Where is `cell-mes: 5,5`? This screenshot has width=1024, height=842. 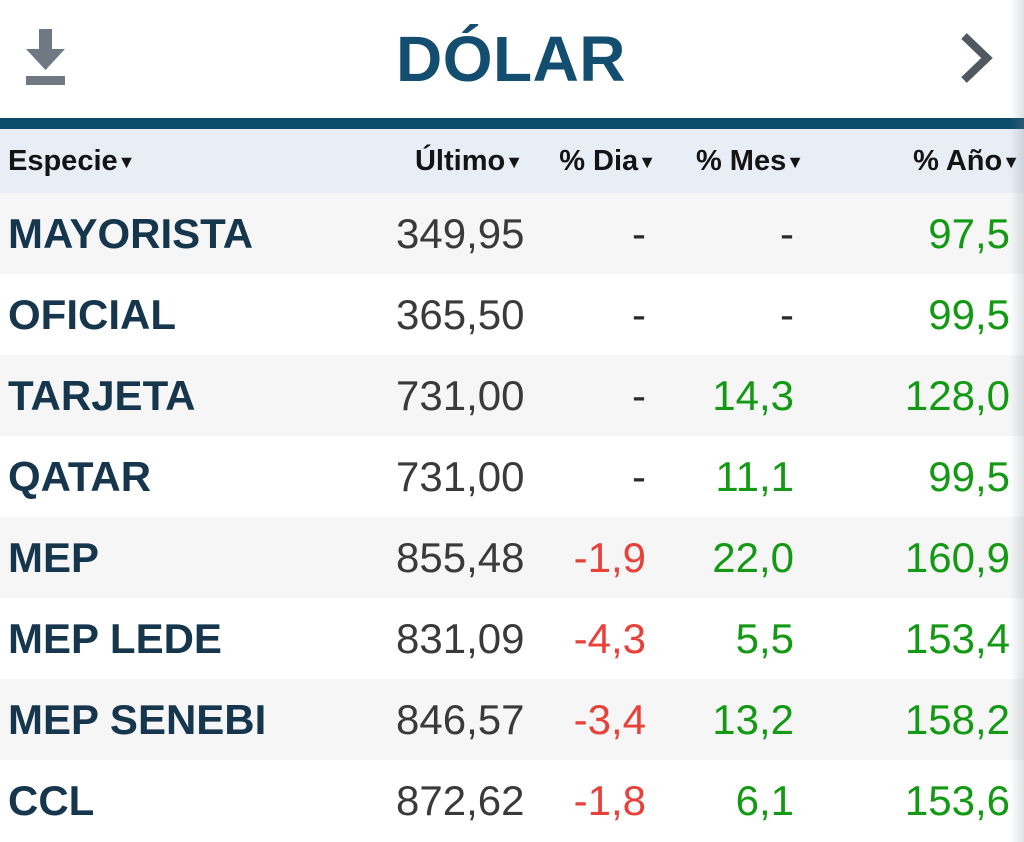
cell-mes: 5,5 is located at coordinates (764, 638).